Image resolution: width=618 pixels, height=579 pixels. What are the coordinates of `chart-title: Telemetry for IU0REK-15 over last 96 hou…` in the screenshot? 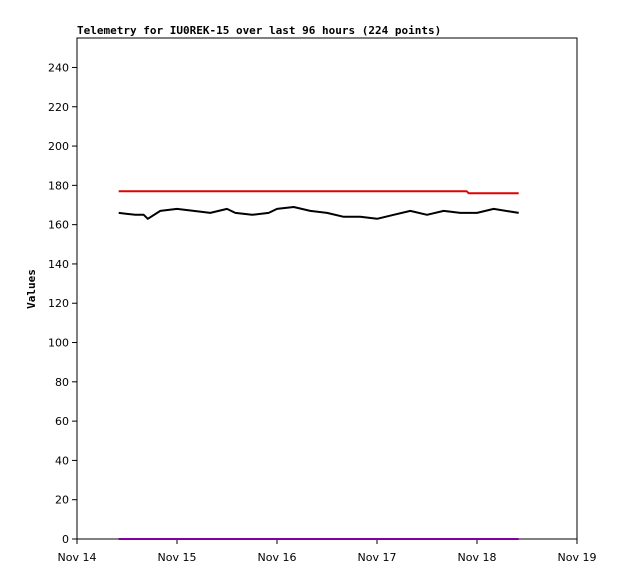 It's located at (259, 30).